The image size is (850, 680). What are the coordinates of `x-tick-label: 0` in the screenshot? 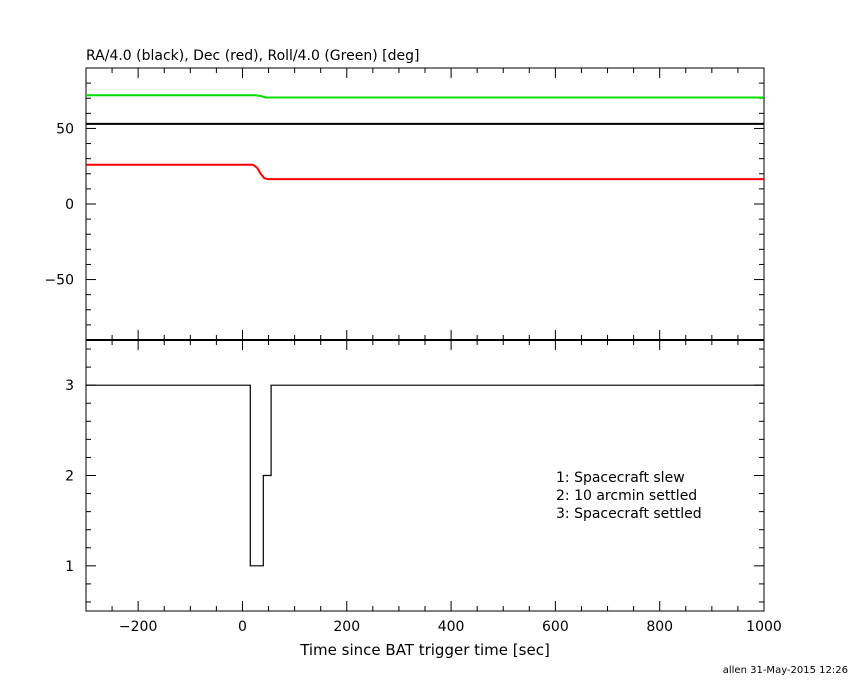 It's located at (242, 627).